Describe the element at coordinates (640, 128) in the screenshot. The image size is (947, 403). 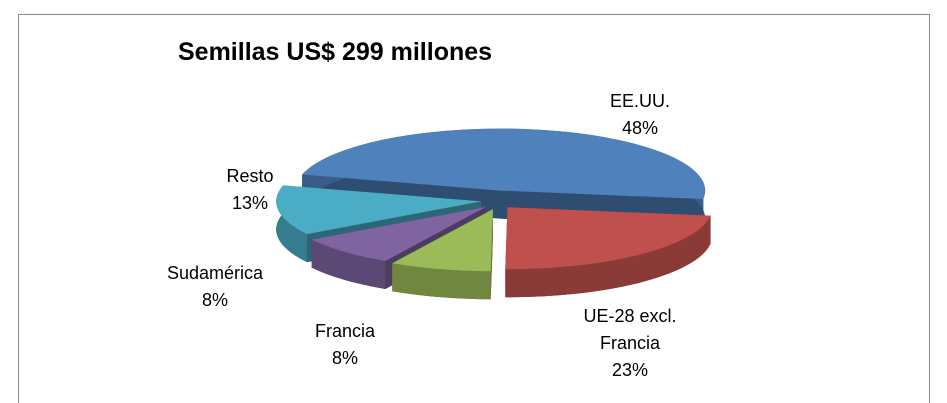
I see `value-label: 48%` at that location.